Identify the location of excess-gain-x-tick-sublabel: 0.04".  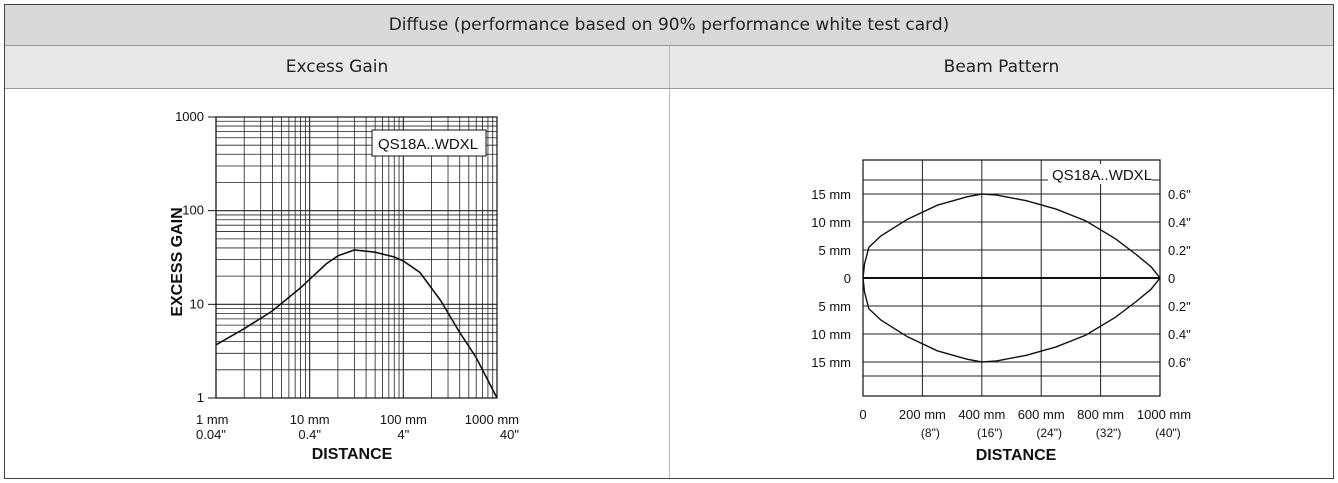
(211, 434).